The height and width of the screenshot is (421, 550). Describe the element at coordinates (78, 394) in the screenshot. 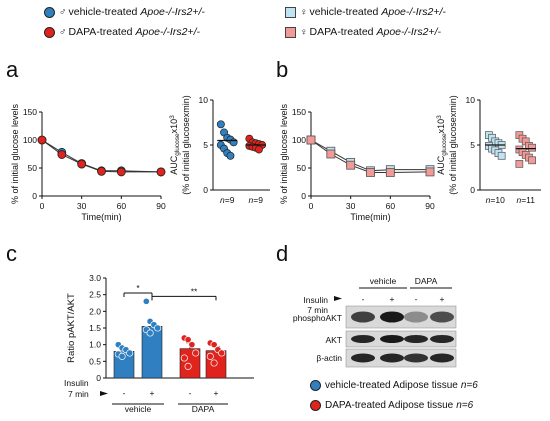

I see `insulin-time: 7 min` at that location.